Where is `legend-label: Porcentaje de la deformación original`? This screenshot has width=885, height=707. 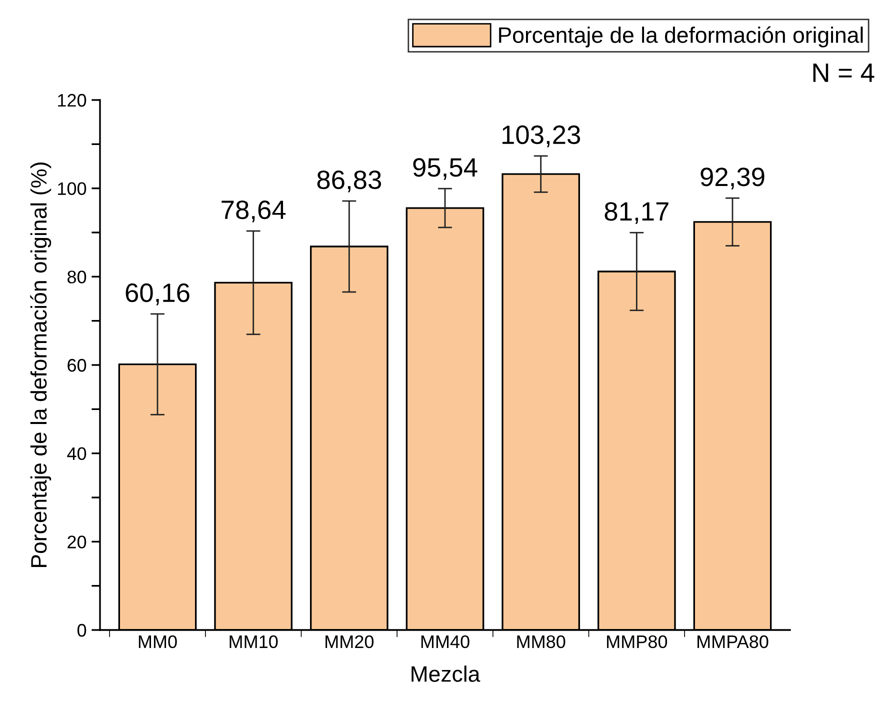 legend-label: Porcentaje de la deformación original is located at coordinates (681, 37).